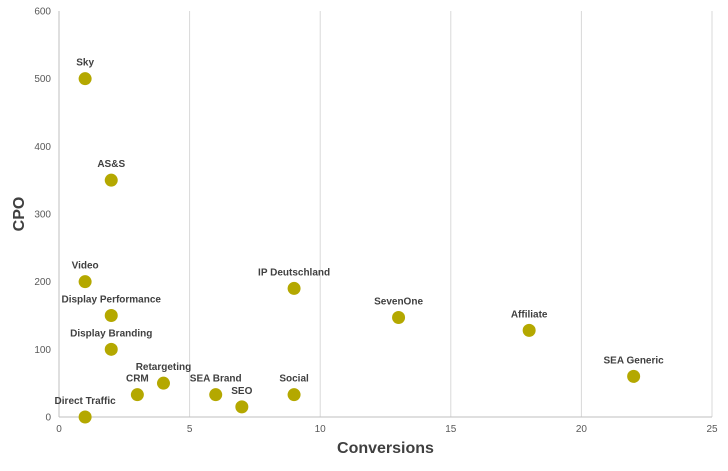 This screenshot has height=471, width=728. Describe the element at coordinates (111, 333) in the screenshot. I see `data-label: Display Branding` at that location.